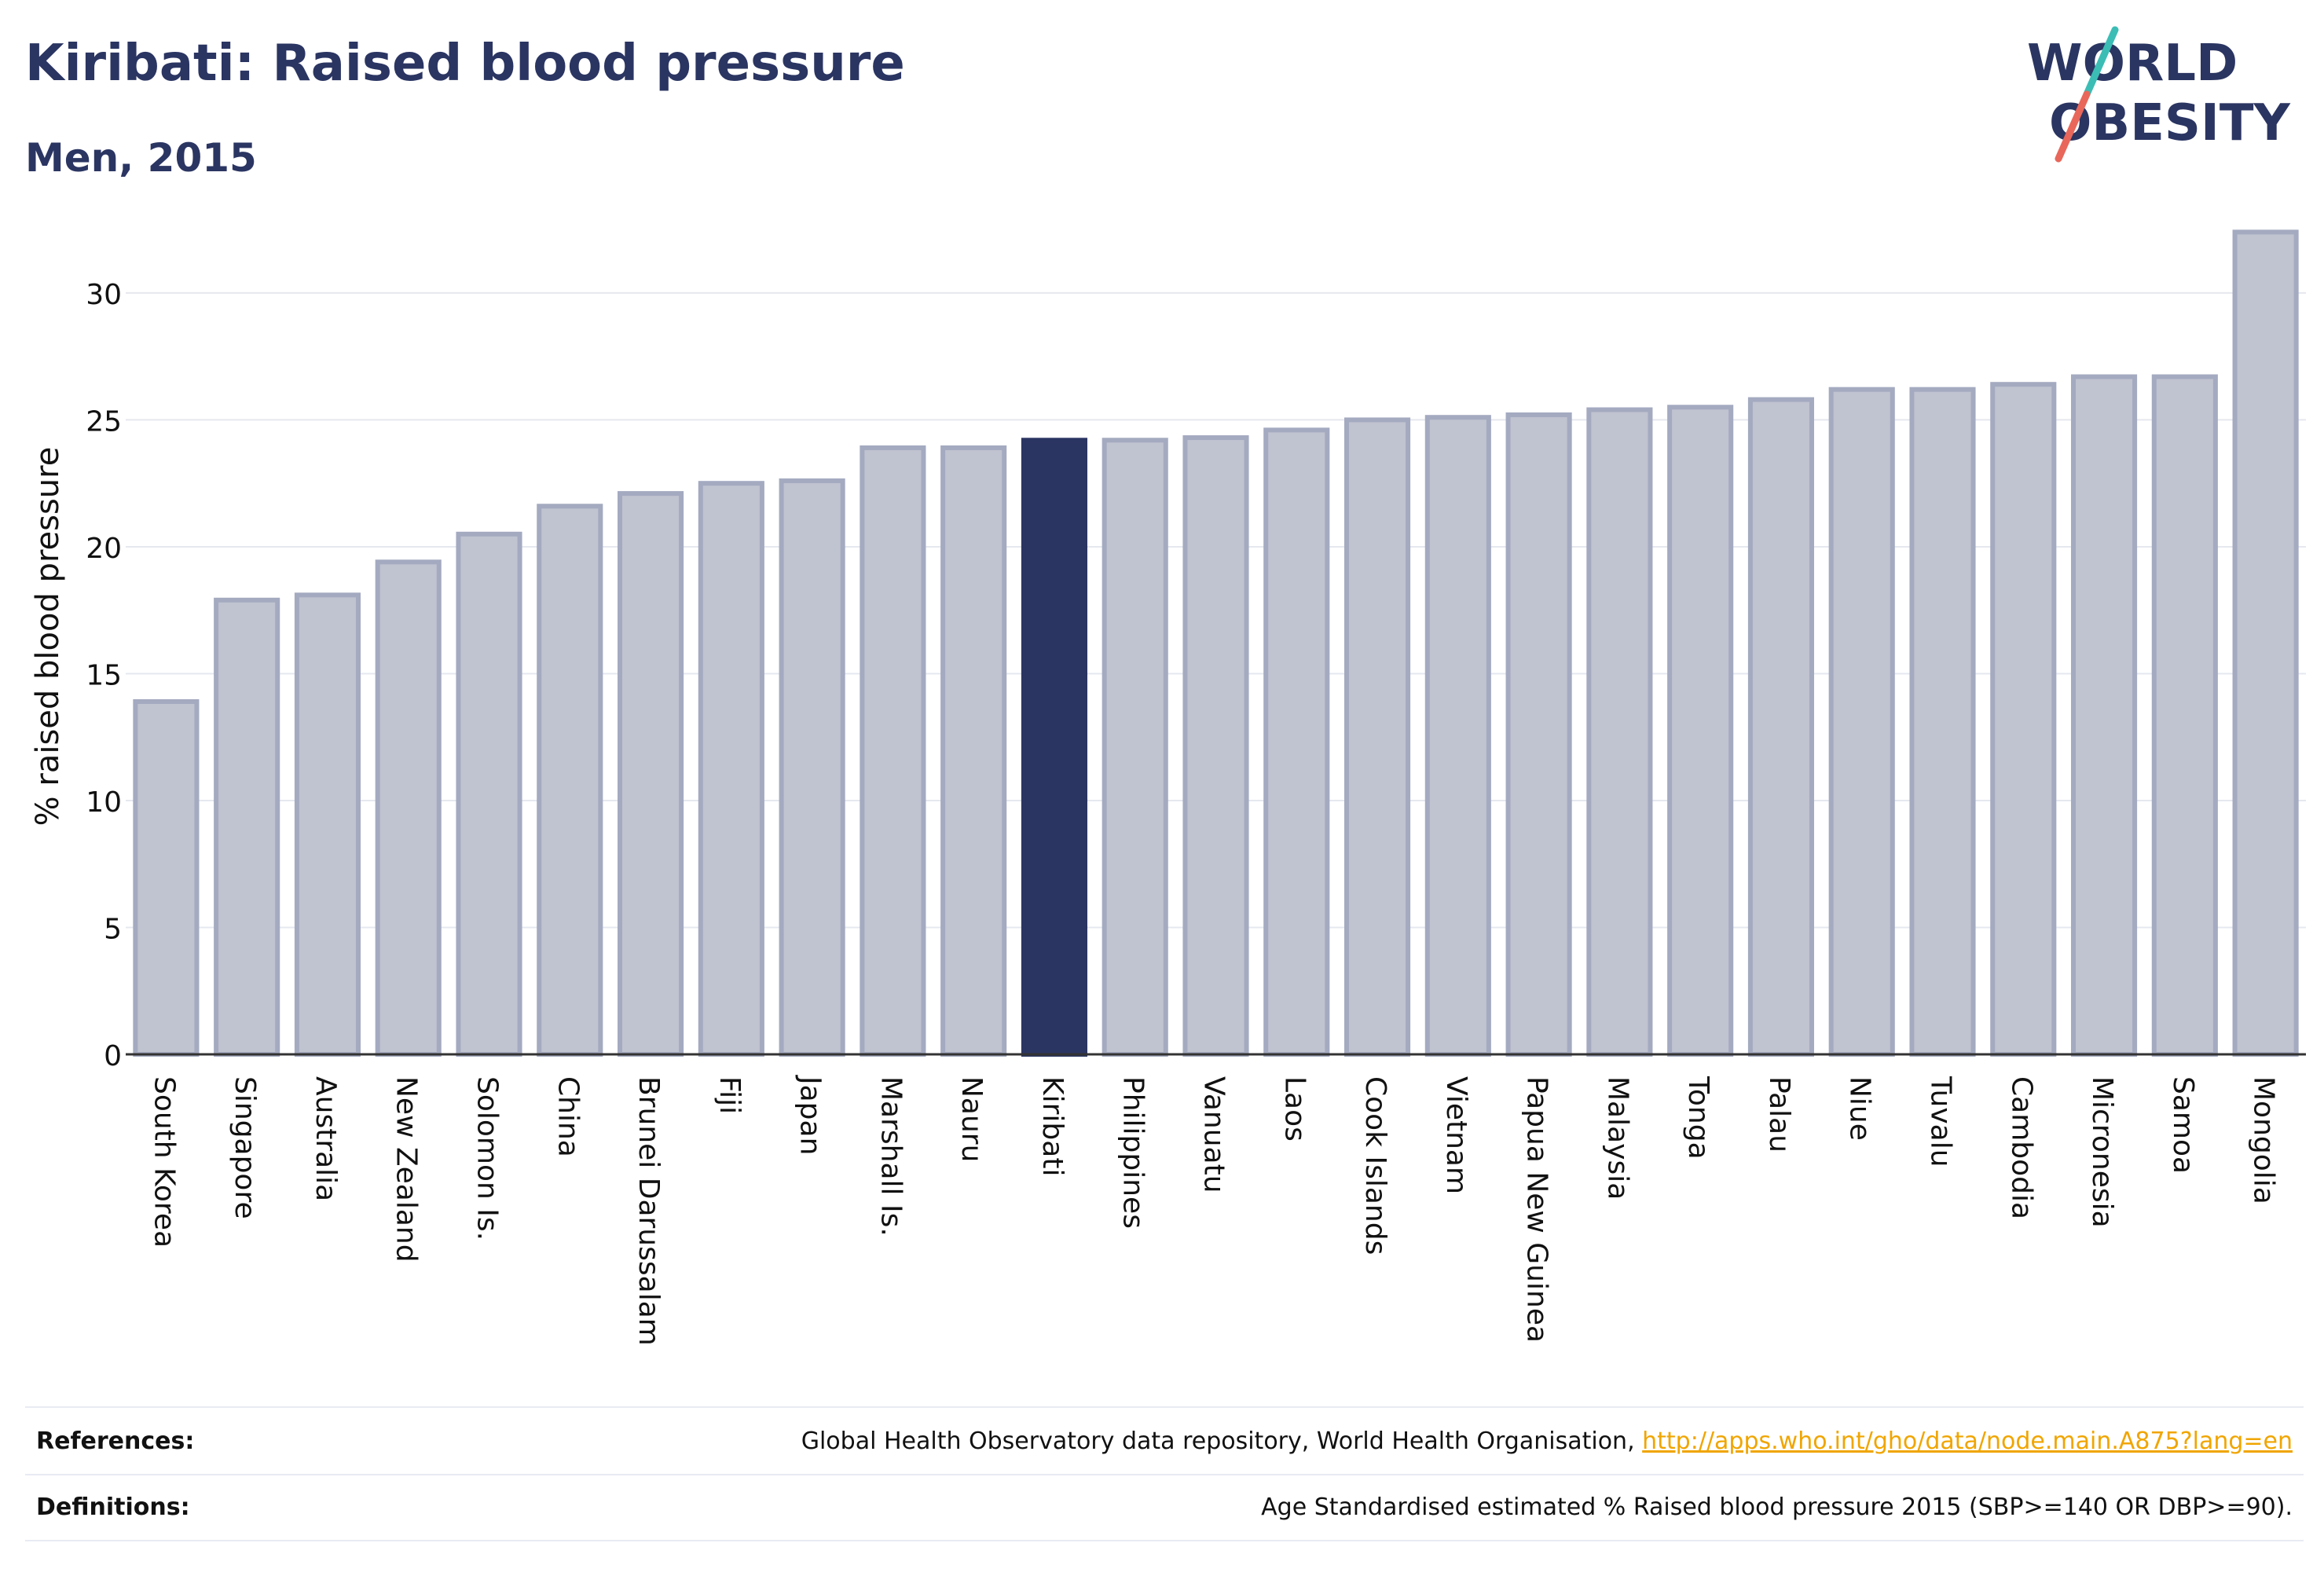  What do you see at coordinates (729, 1095) in the screenshot?
I see `x-tick-label: Fiji` at bounding box center [729, 1095].